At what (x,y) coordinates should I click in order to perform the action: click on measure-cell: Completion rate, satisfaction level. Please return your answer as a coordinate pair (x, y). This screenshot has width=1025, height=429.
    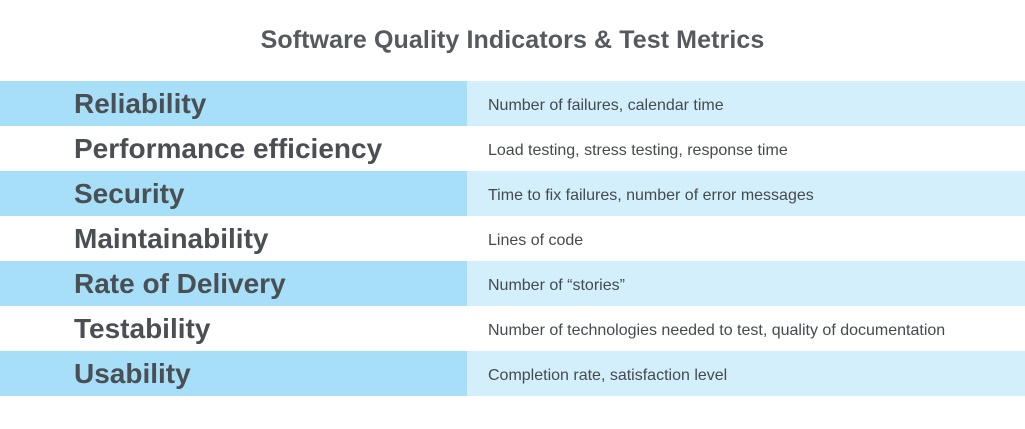
    Looking at the image, I should click on (746, 373).